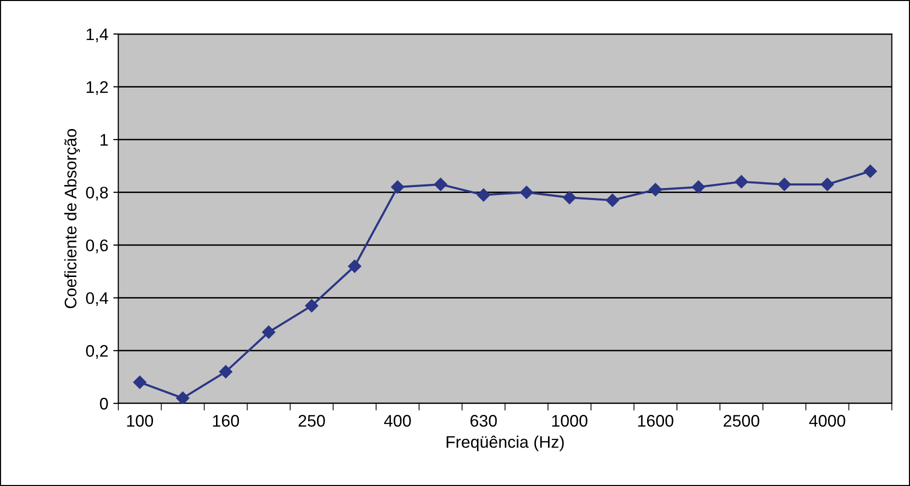 This screenshot has width=910, height=486. I want to click on x-tick-label: 250, so click(311, 420).